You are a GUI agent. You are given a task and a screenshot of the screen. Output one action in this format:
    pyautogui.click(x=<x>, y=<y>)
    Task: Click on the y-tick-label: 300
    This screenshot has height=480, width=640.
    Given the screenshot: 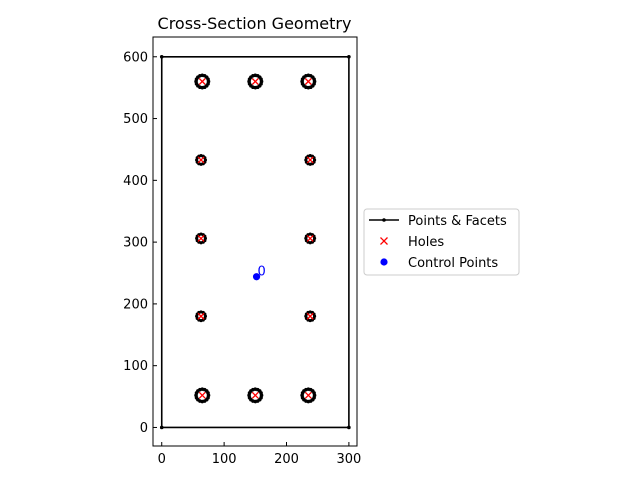 What is the action you would take?
    pyautogui.click(x=135, y=243)
    